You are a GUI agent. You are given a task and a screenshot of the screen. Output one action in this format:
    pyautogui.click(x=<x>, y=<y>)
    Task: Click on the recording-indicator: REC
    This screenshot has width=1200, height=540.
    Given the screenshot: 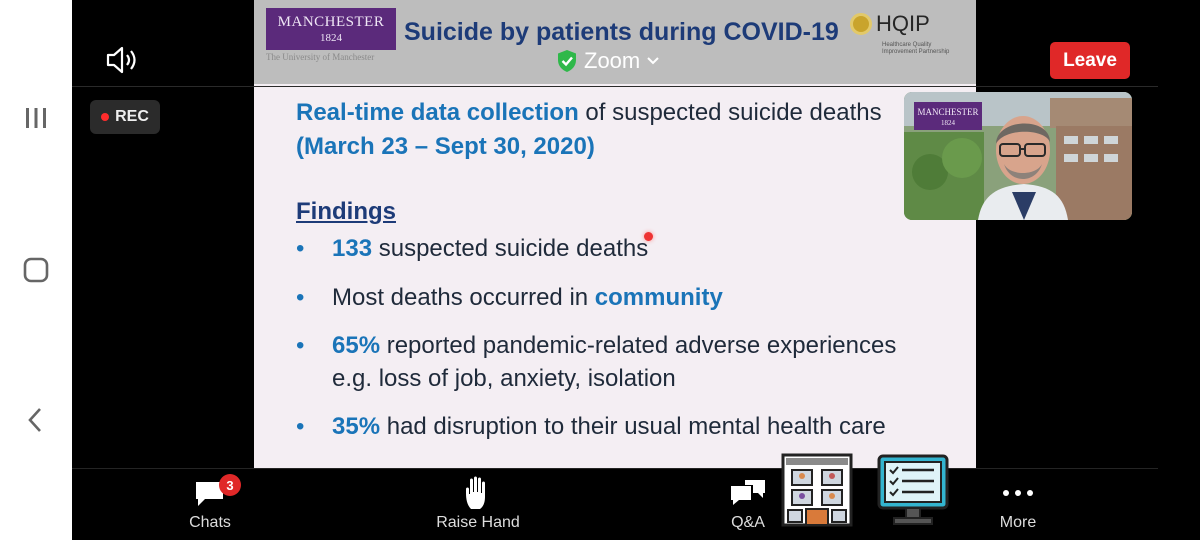 What is the action you would take?
    pyautogui.click(x=125, y=117)
    